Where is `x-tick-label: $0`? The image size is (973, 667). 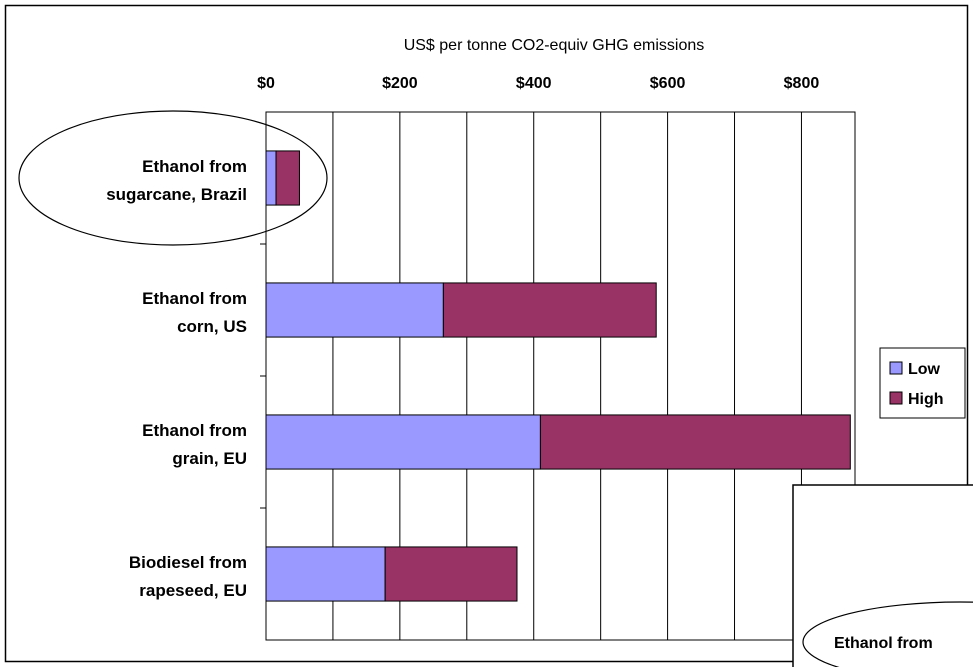 x-tick-label: $0 is located at coordinates (266, 83).